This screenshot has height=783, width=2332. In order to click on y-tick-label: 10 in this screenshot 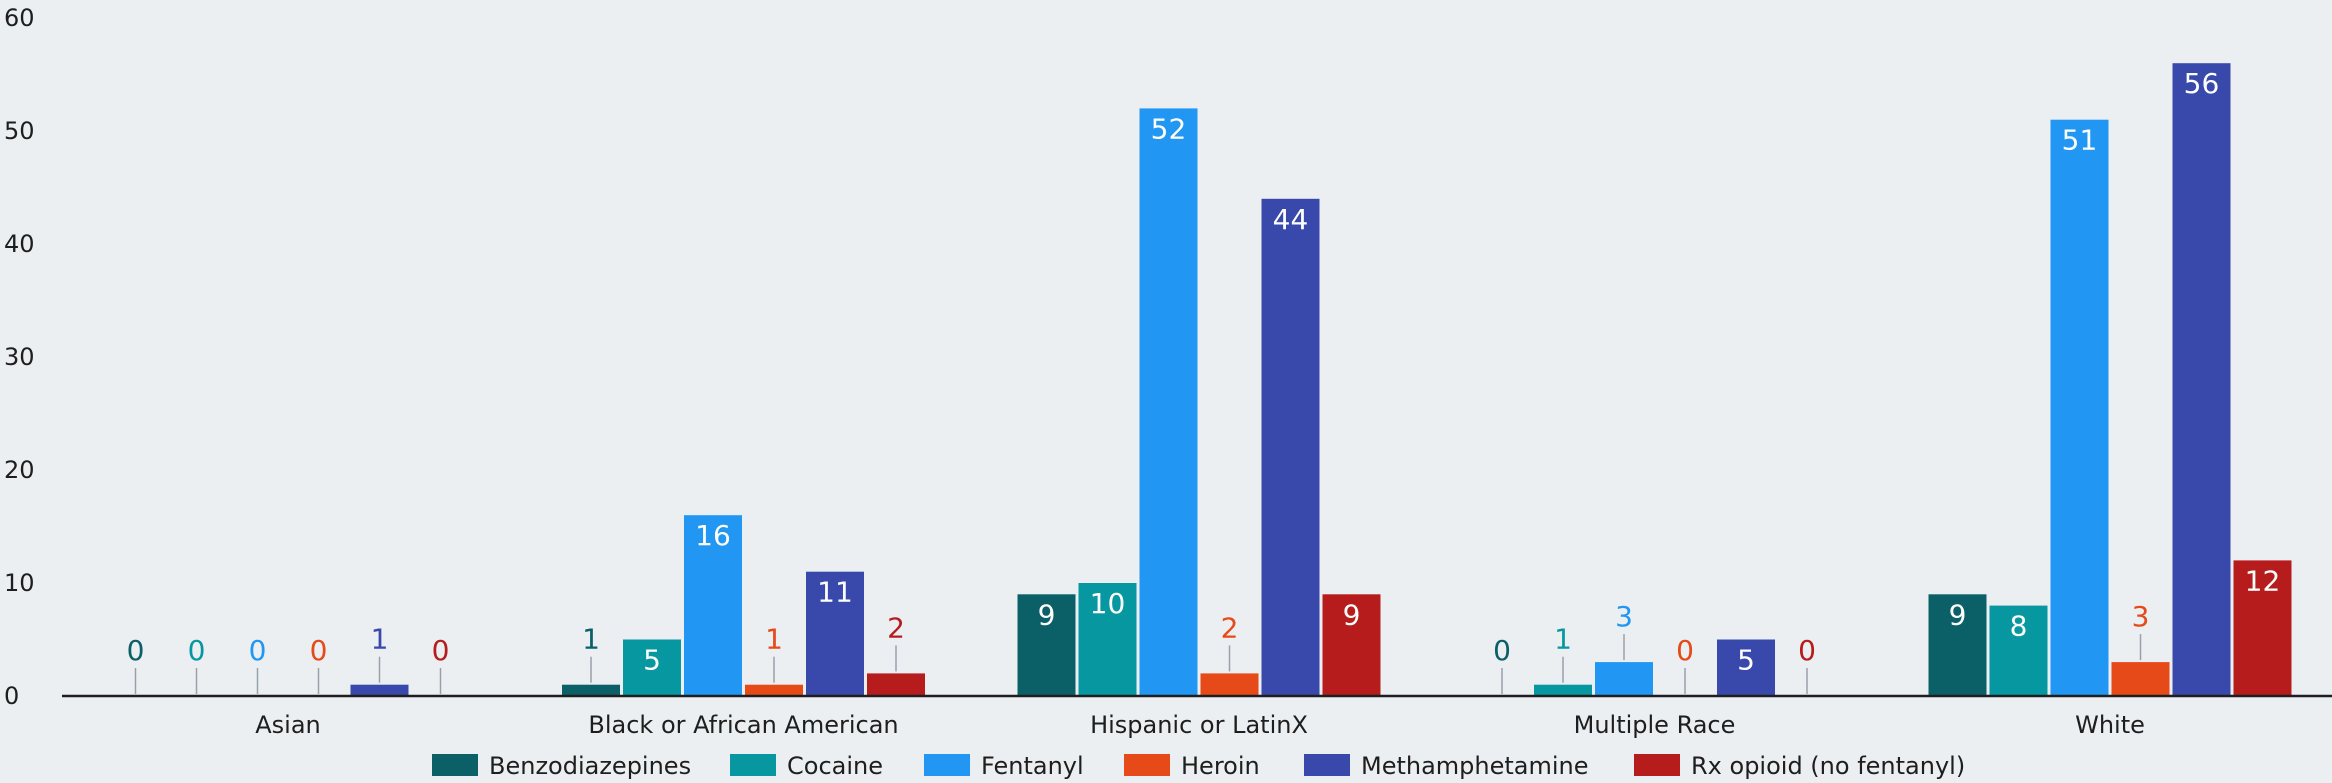, I will do `click(19, 583)`.